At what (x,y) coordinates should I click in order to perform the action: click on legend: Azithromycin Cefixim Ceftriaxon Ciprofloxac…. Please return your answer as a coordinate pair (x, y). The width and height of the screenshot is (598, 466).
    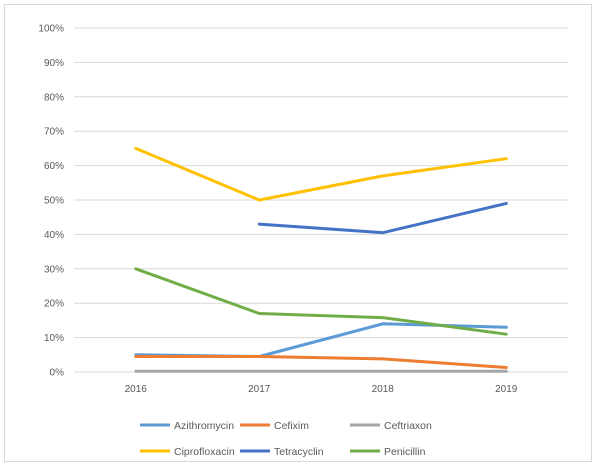
    Looking at the image, I should click on (286, 439).